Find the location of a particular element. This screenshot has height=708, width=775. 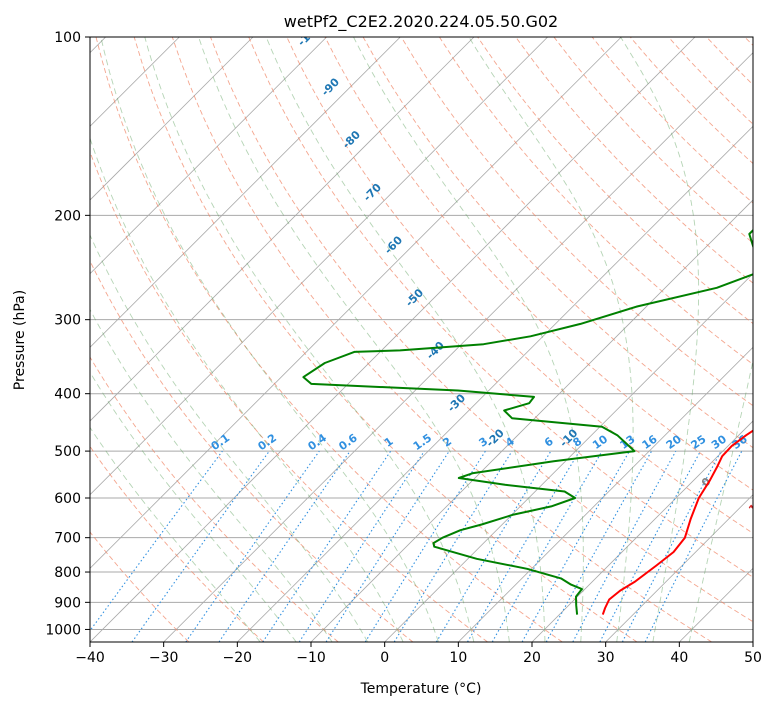

y-tick-label: 600 is located at coordinates (67, 499).